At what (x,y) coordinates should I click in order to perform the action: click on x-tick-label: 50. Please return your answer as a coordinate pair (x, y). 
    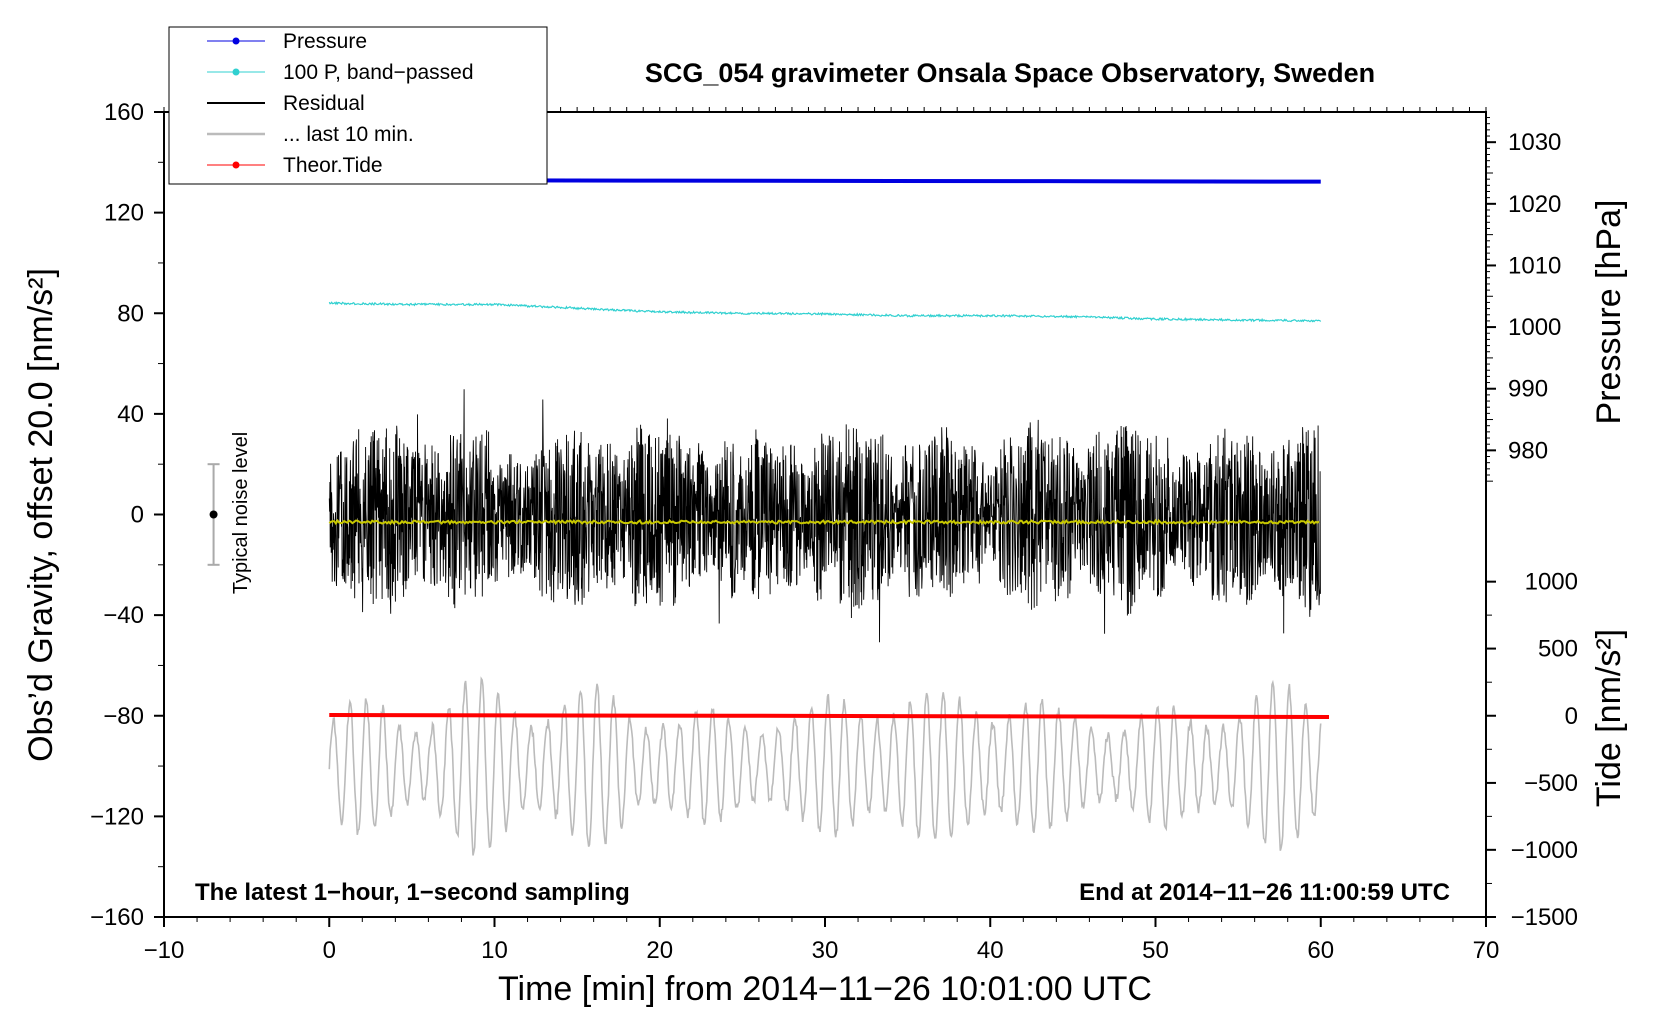
    Looking at the image, I should click on (1155, 950).